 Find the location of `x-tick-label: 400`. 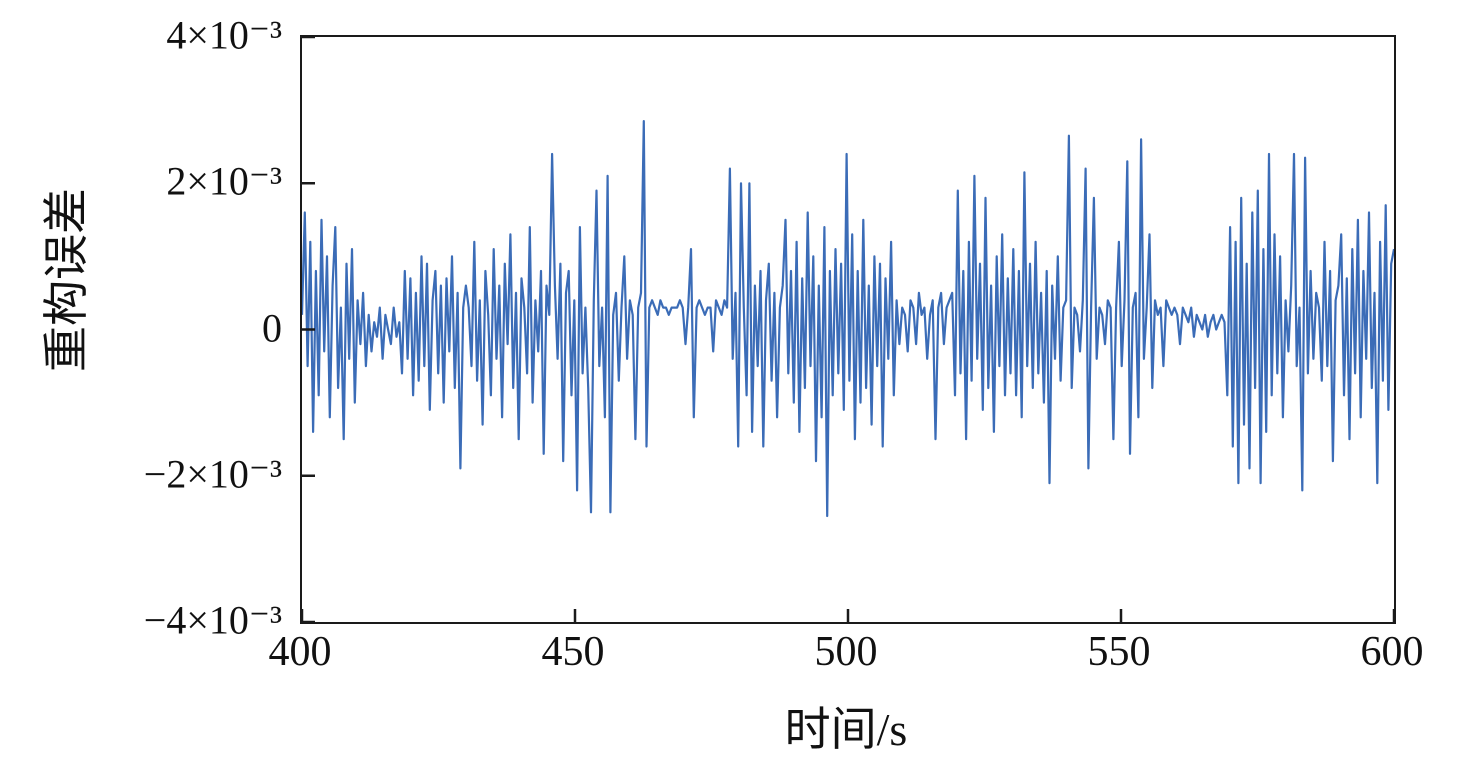

x-tick-label: 400 is located at coordinates (300, 652).